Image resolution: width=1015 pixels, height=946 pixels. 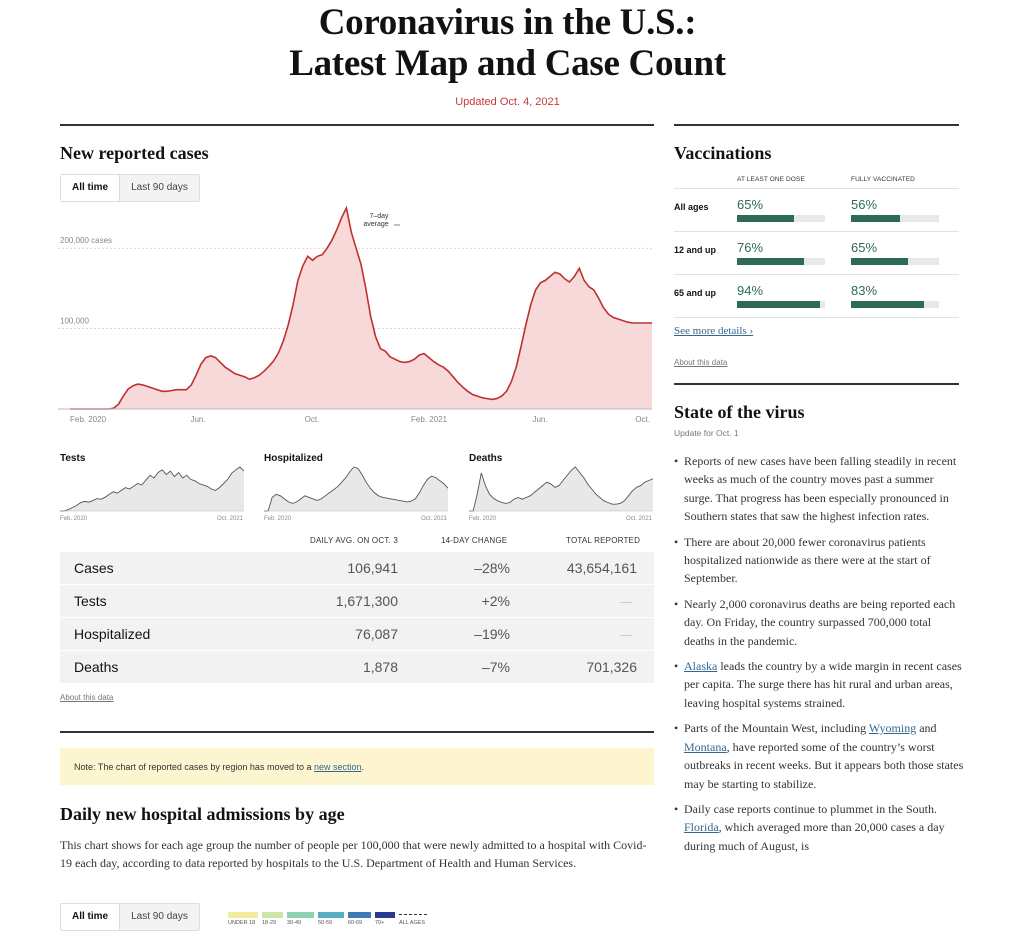 I want to click on annotation-average: average, so click(x=375, y=224).